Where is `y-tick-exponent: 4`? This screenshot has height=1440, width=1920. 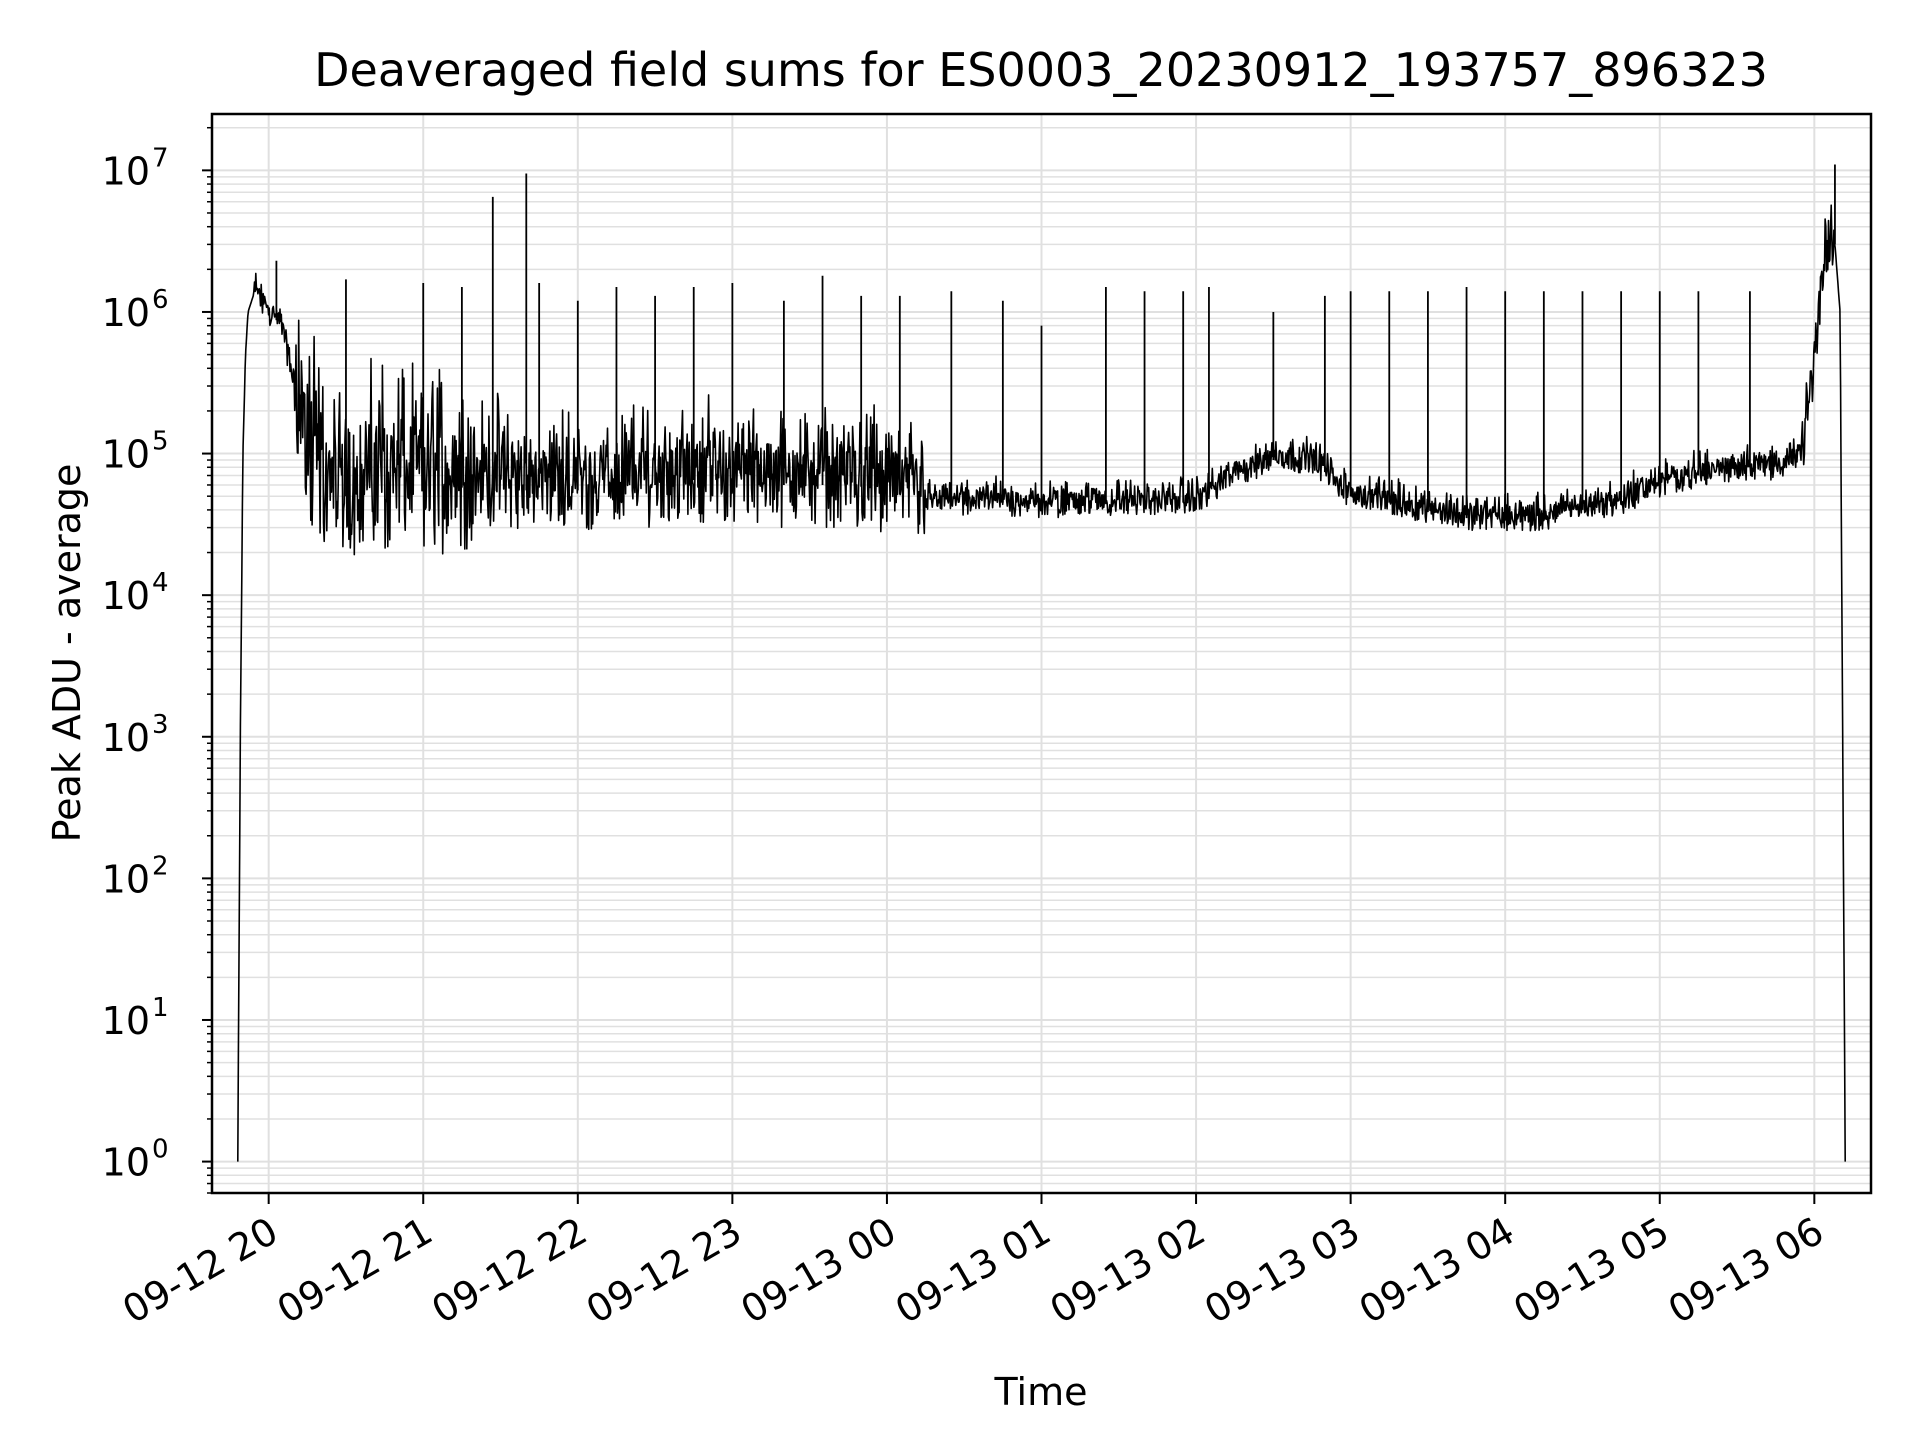
y-tick-exponent: 4 is located at coordinates (160, 583).